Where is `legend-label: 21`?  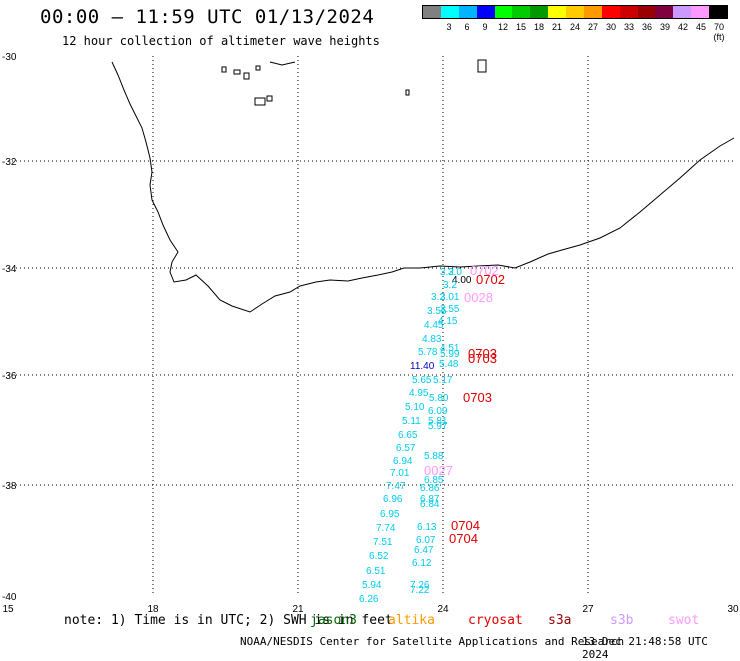
legend-label: 21 is located at coordinates (556, 27).